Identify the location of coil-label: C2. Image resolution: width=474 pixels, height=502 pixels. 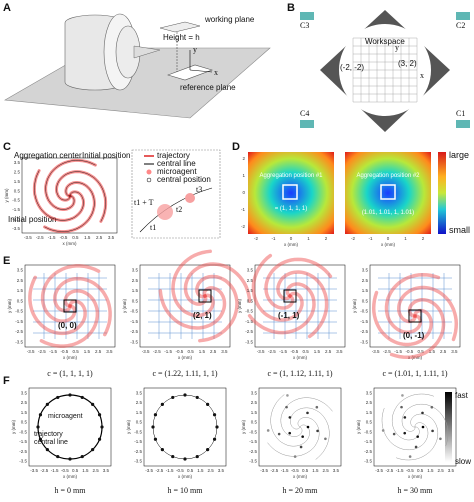
(460, 25).